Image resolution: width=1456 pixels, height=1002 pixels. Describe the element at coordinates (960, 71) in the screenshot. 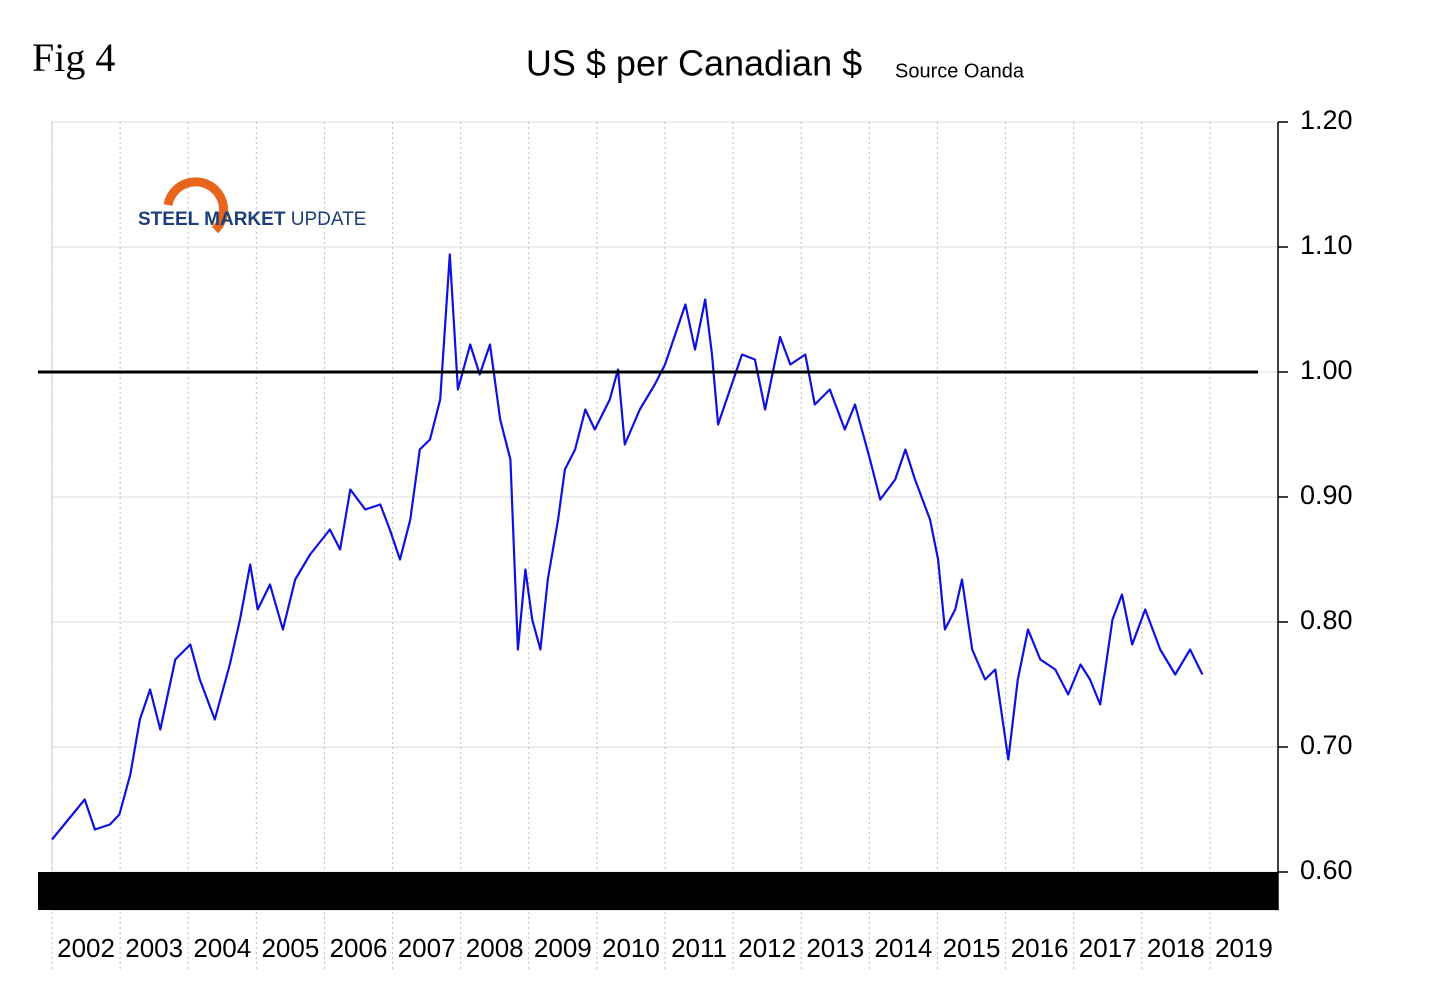

I see `chart-subtitle: Source Oanda` at that location.